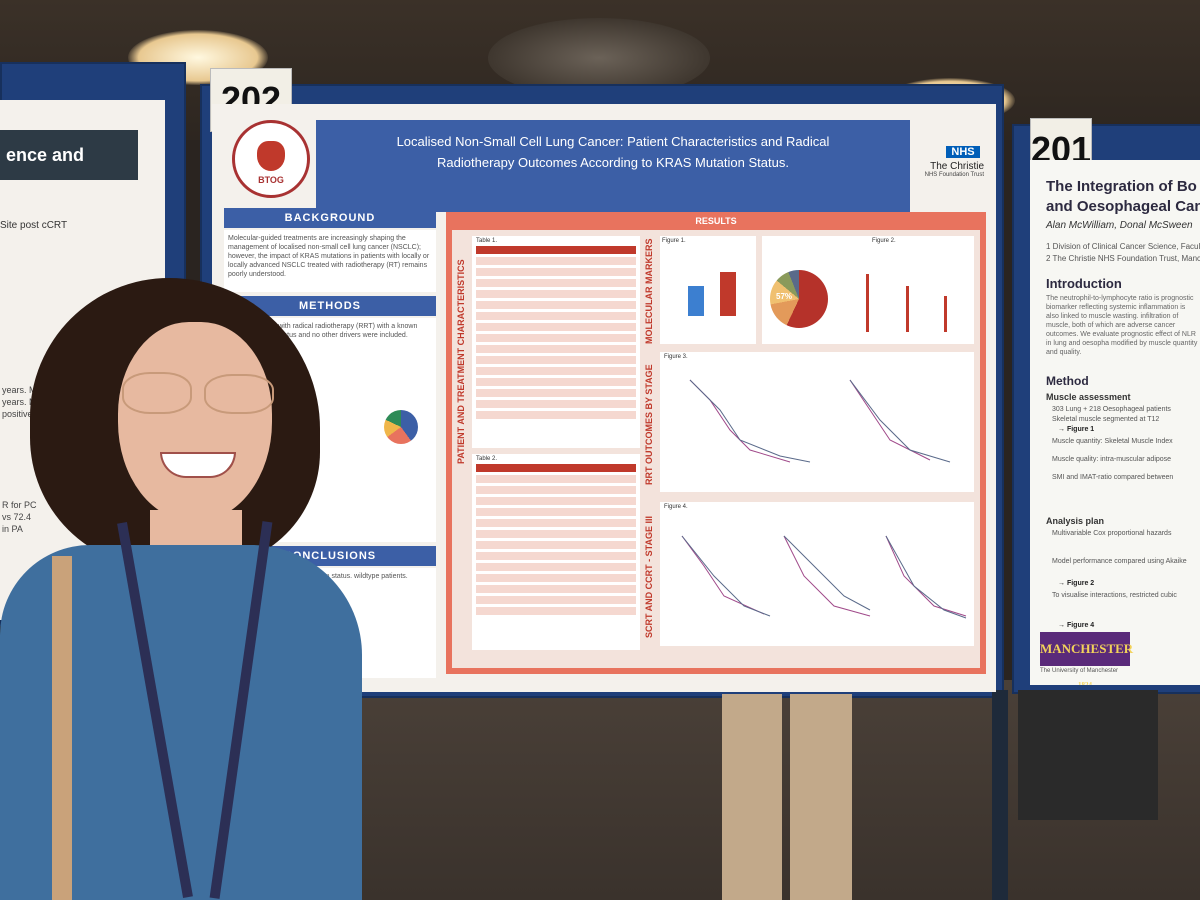 The height and width of the screenshot is (900, 1200). I want to click on left-poster-text-4: R for PC, so click(19, 505).